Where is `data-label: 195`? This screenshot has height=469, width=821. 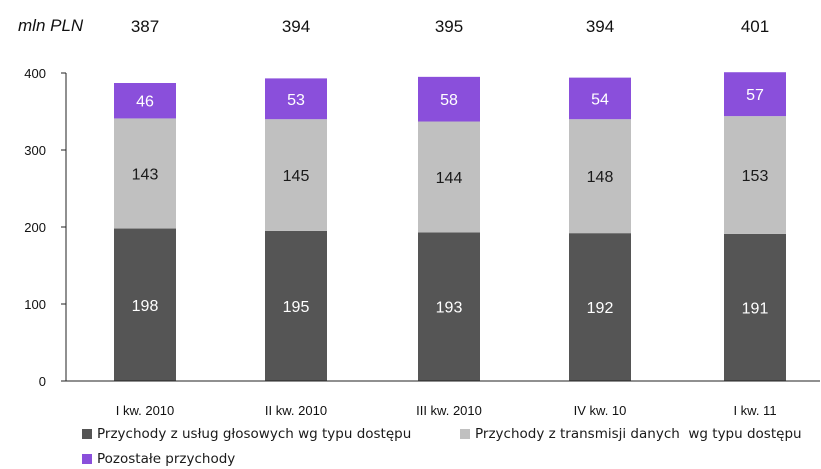
data-label: 195 is located at coordinates (296, 307).